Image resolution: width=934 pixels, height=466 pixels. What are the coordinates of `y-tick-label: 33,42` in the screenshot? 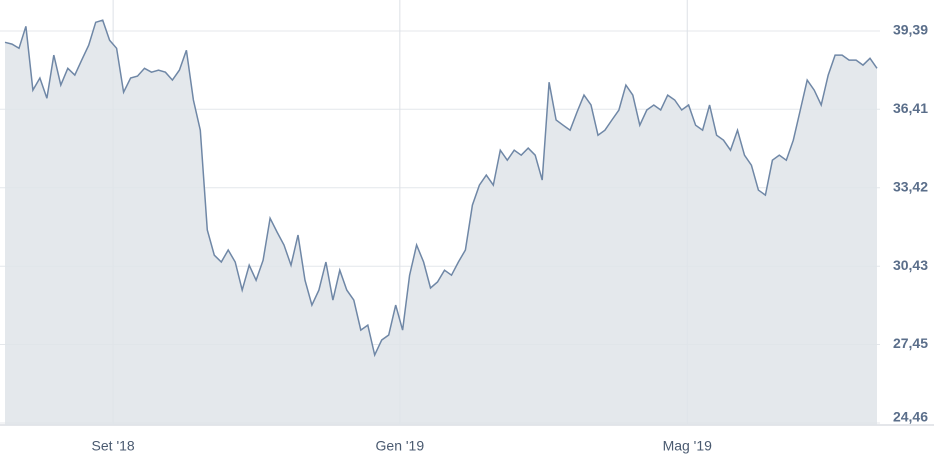 It's located at (910, 186).